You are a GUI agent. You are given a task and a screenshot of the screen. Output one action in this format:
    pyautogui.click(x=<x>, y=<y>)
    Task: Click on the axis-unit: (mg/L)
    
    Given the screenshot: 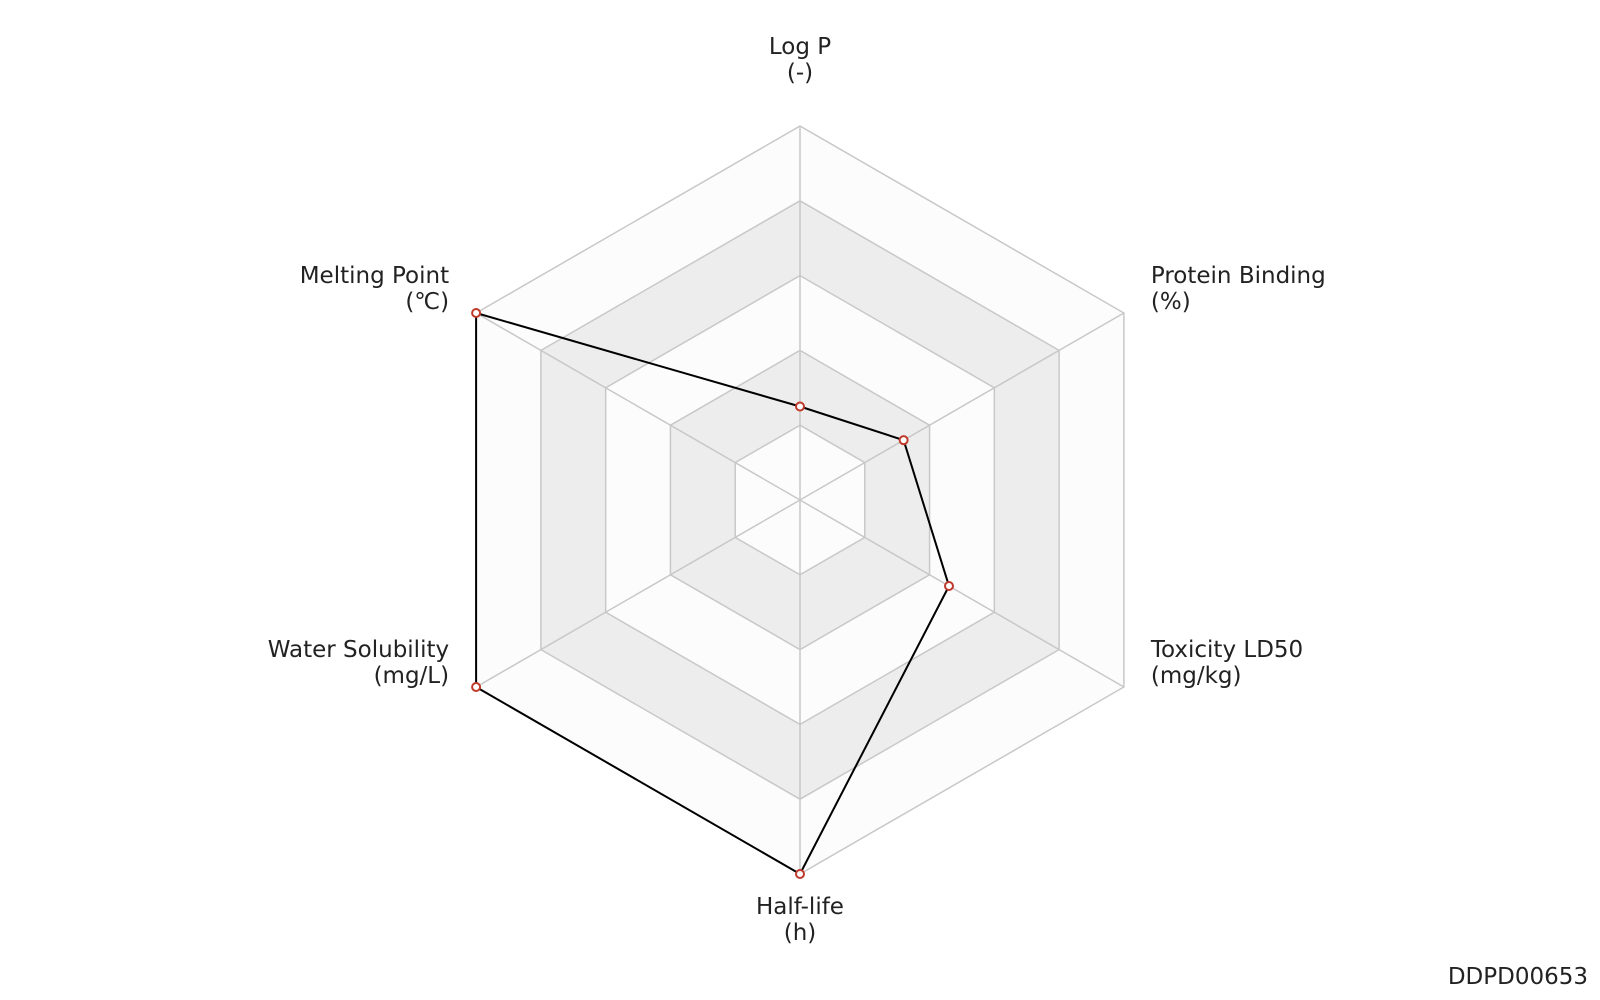 What is the action you would take?
    pyautogui.click(x=412, y=676)
    